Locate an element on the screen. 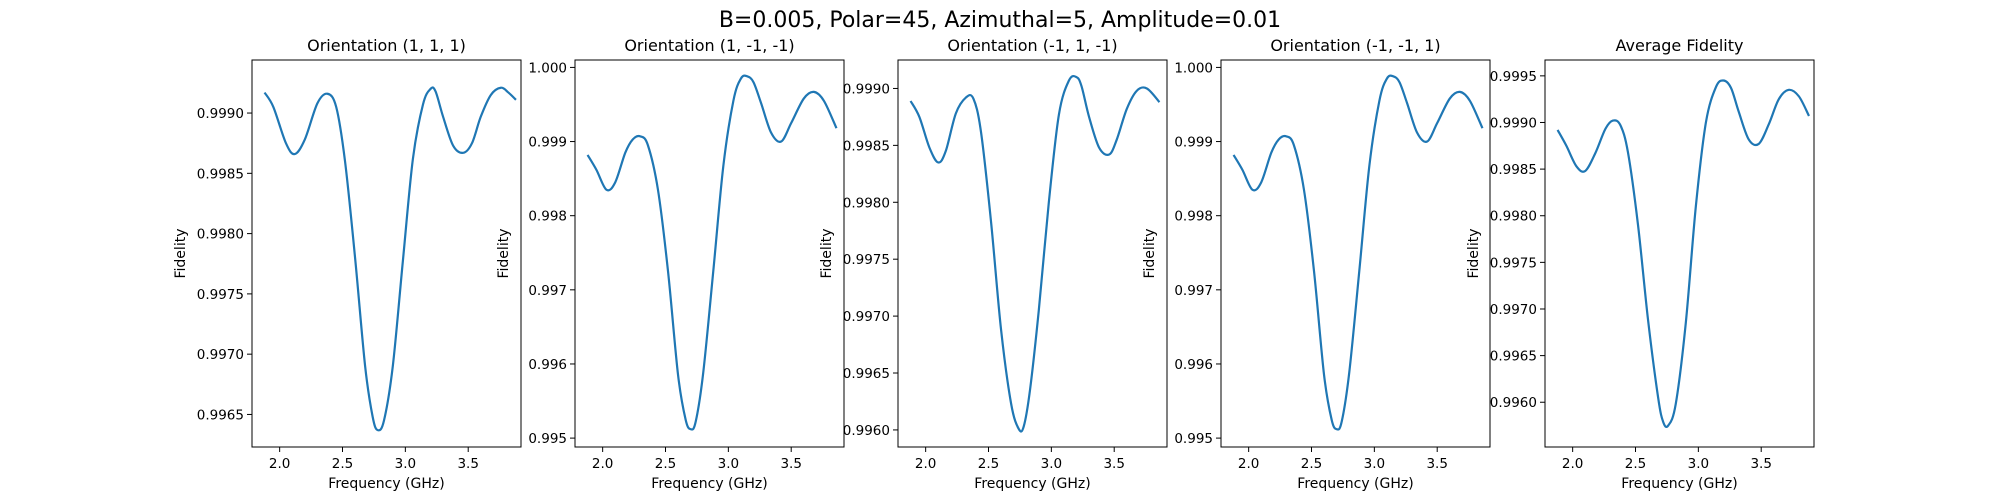 This screenshot has width=2000, height=500. subplot-title: Orientation (-1, -1, 1) is located at coordinates (1355, 45).